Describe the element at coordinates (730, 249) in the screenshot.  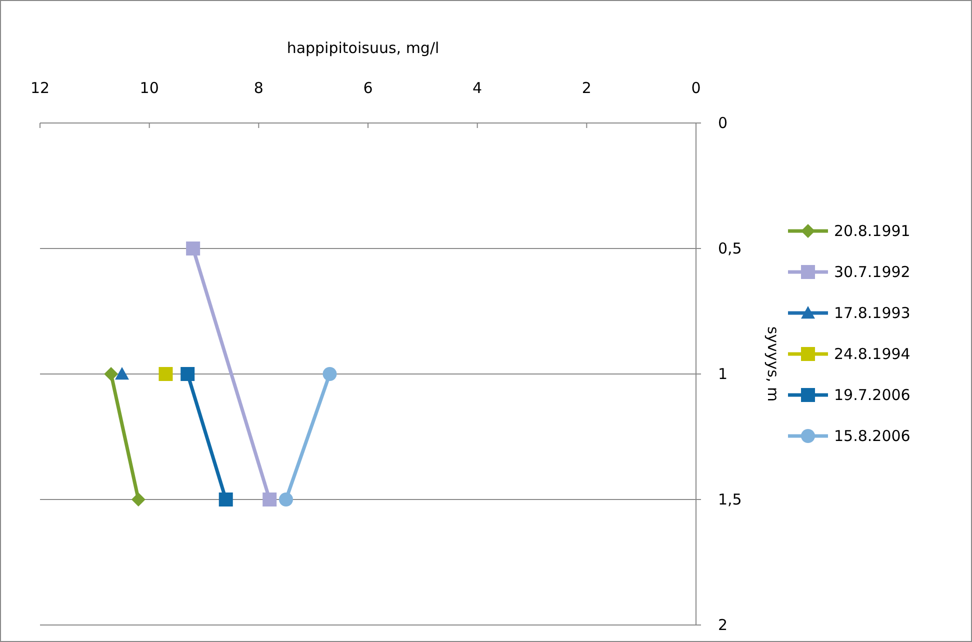
I see `y-tick-label: 0,5` at that location.